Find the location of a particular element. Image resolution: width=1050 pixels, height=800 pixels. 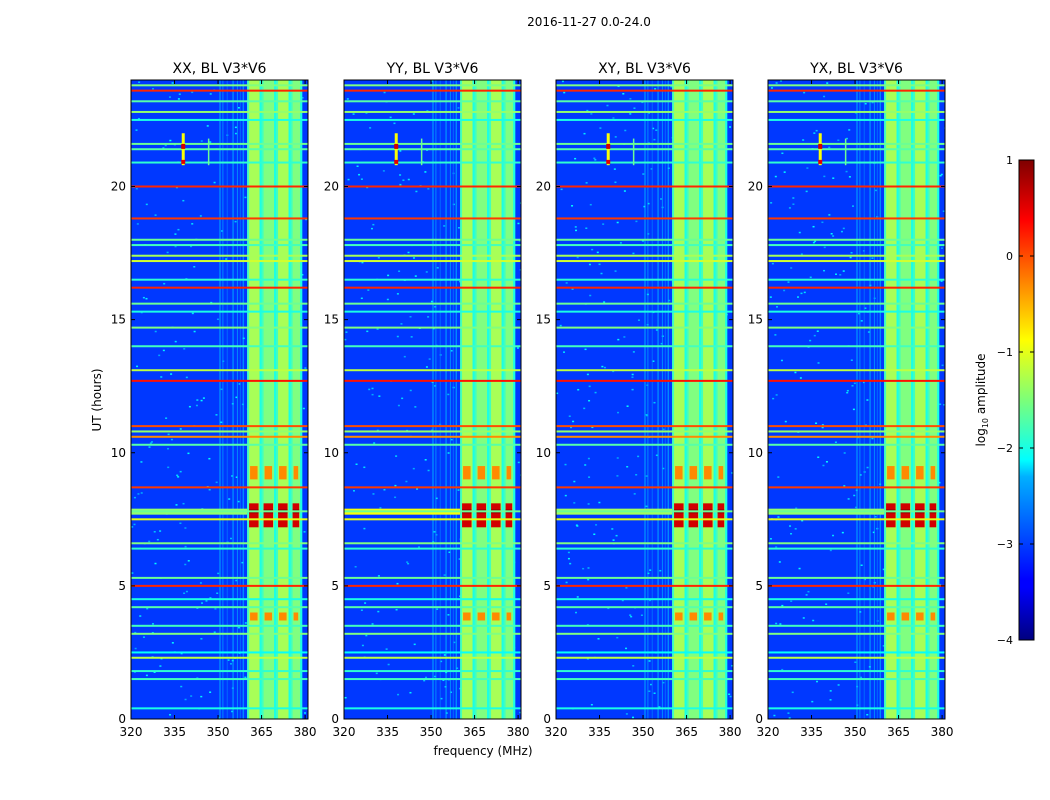

vertical-rfi-line is located at coordinates (874, 399).